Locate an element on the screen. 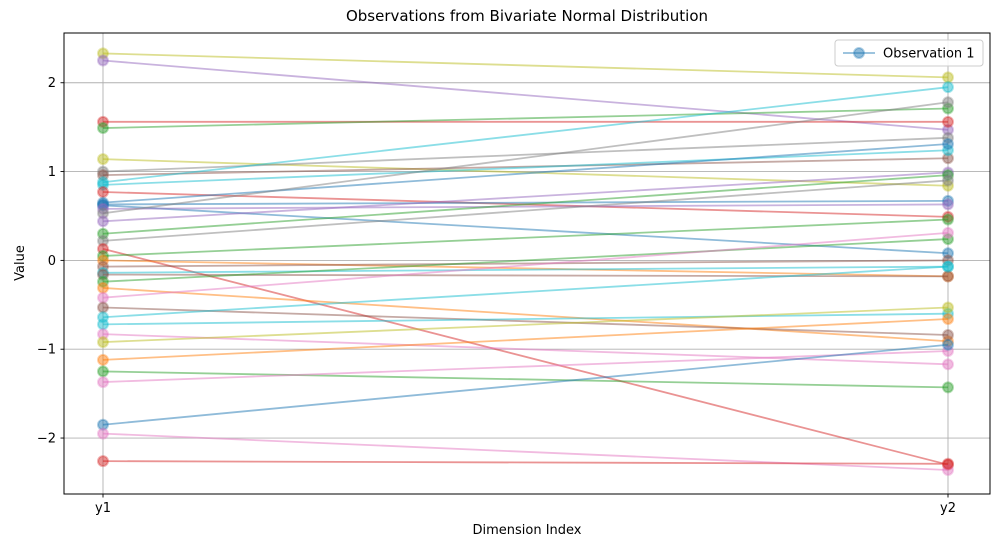 The image size is (999, 547). y-tick-label: 1 is located at coordinates (52, 172).